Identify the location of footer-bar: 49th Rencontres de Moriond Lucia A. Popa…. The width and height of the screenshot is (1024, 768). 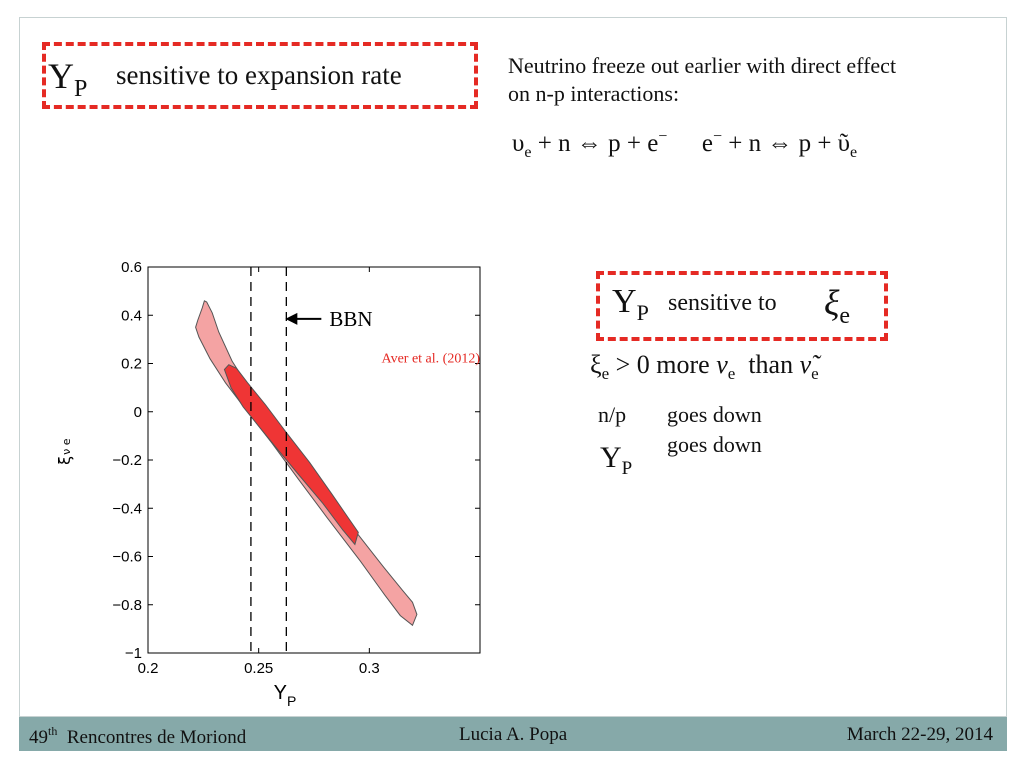
(513, 734).